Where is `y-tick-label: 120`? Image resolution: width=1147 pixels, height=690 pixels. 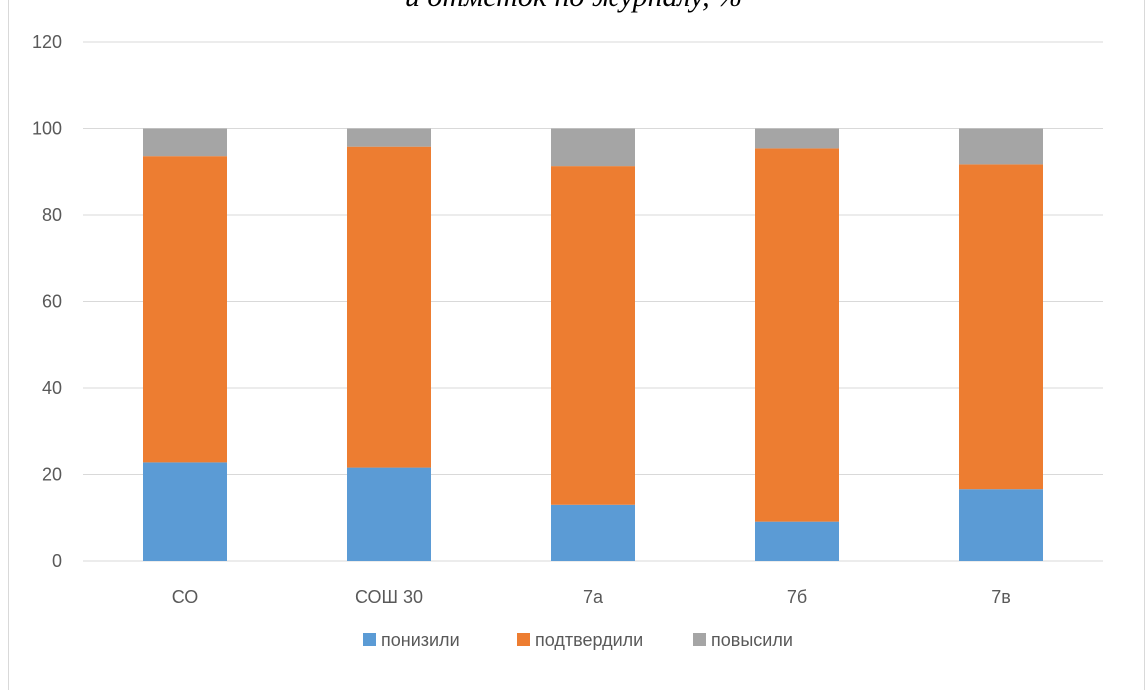
y-tick-label: 120 is located at coordinates (47, 42).